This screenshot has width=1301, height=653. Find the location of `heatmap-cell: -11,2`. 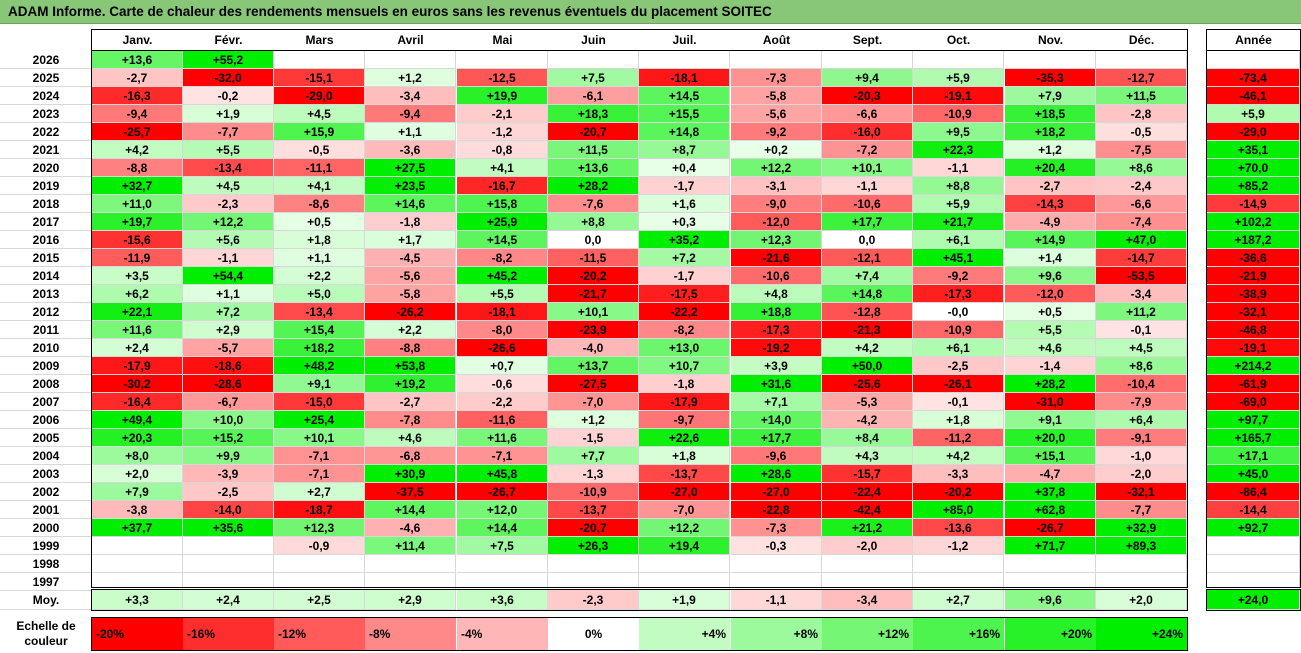

heatmap-cell: -11,2 is located at coordinates (958, 438).